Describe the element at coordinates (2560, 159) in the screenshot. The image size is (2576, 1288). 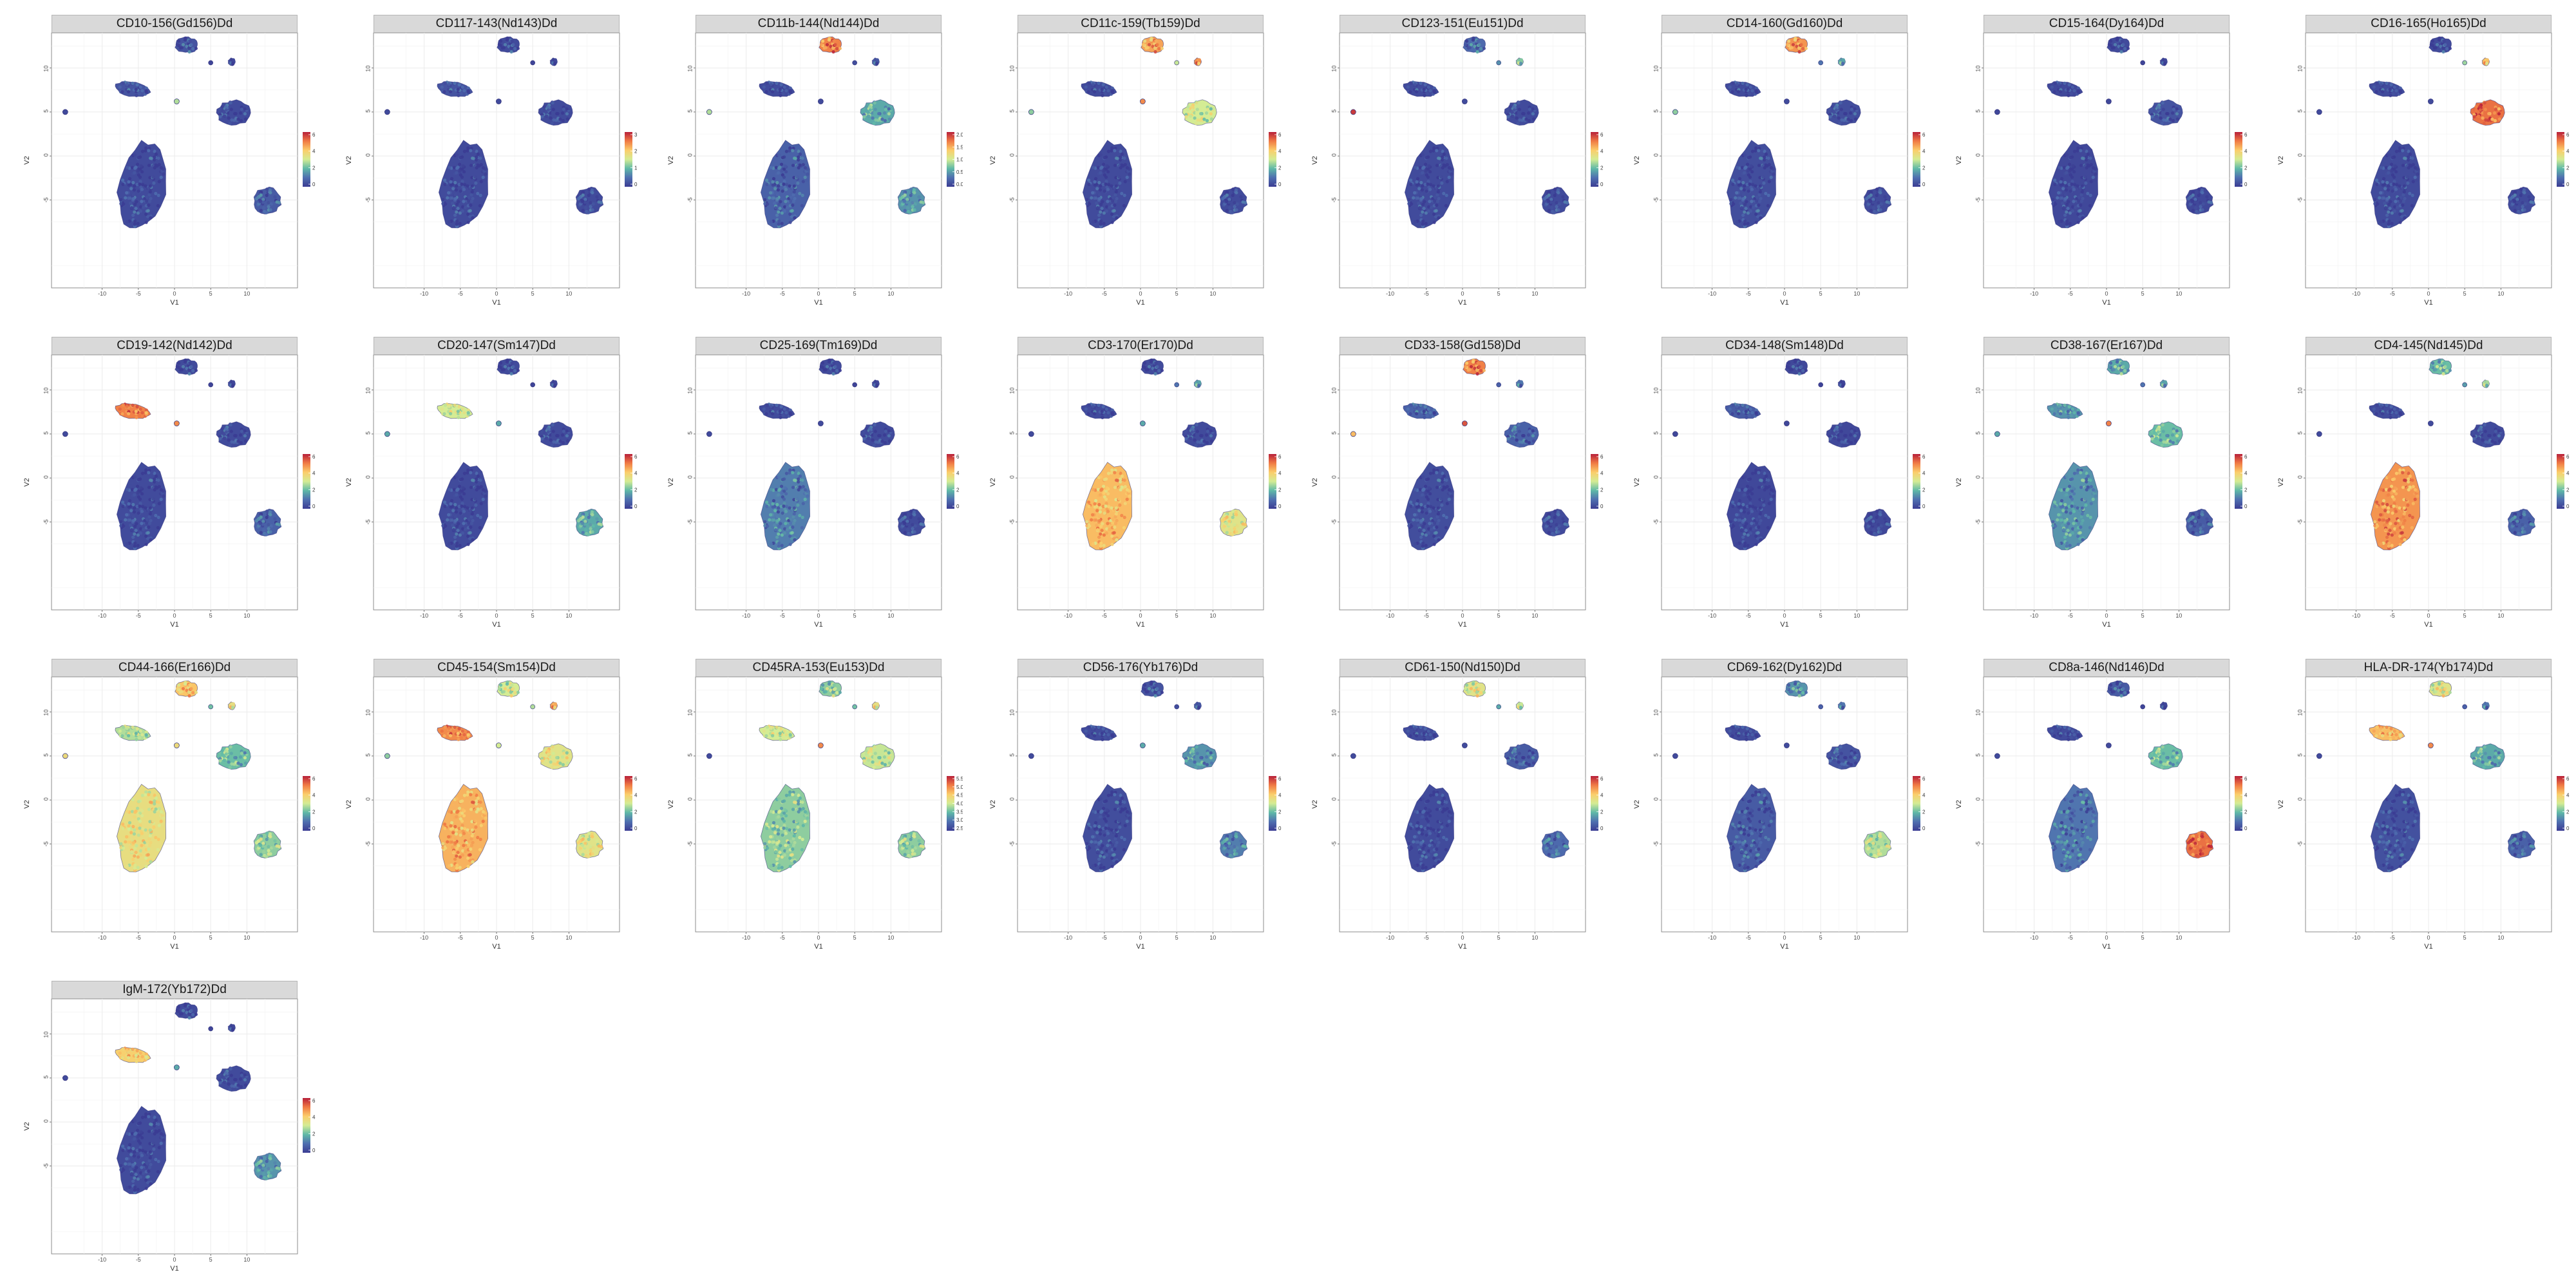
I see `legend-colorbar` at that location.